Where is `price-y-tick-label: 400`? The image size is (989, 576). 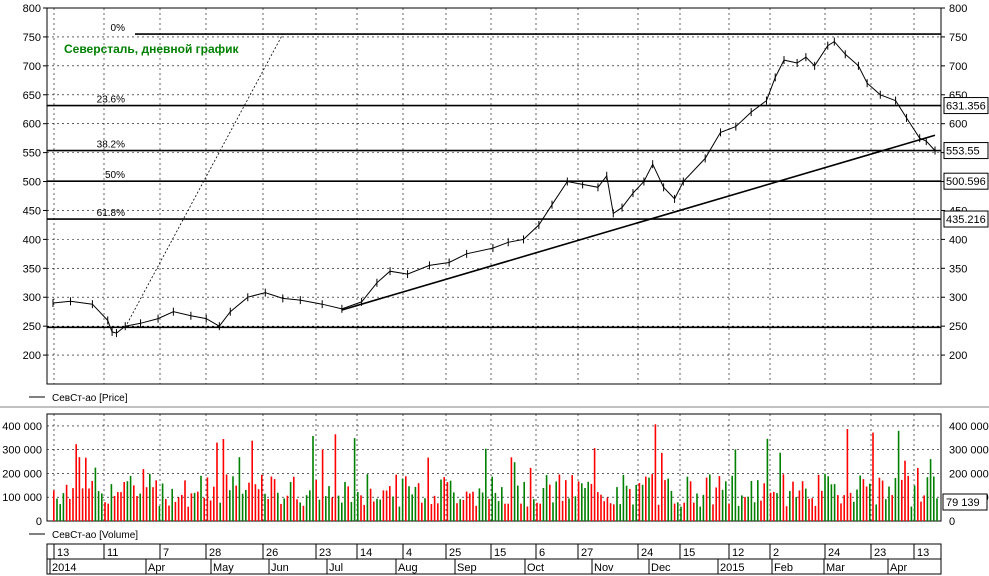
price-y-tick-label: 400 is located at coordinates (32, 240).